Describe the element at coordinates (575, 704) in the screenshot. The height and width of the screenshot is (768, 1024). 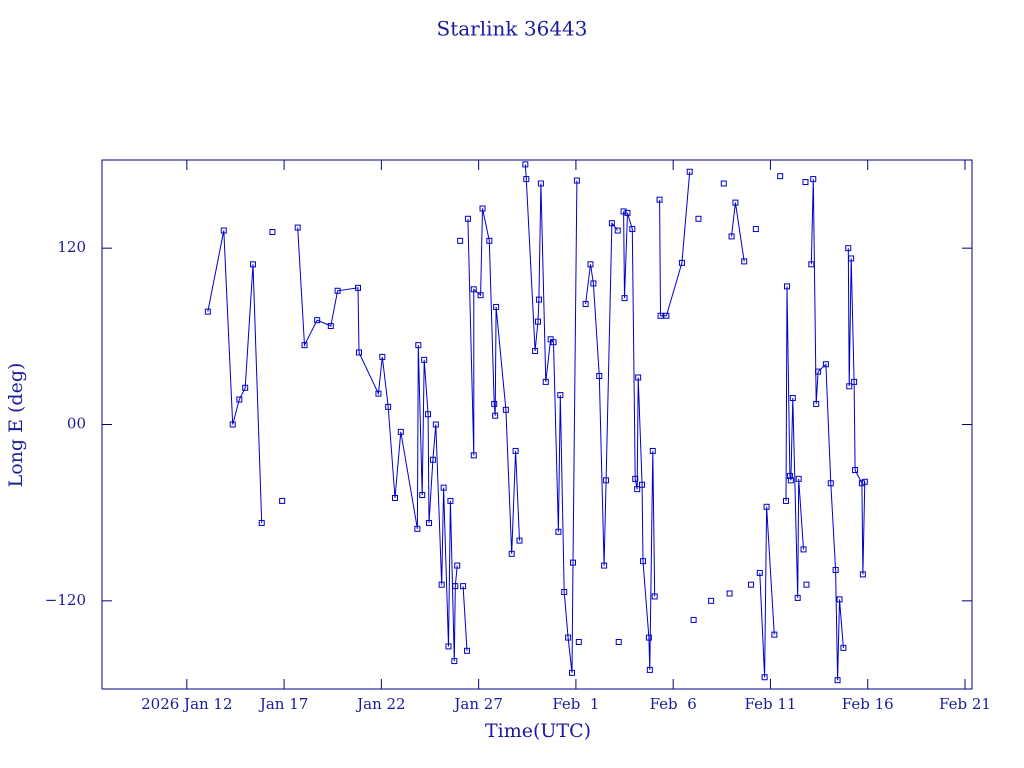
I see `x-tick-label: Feb 1` at that location.